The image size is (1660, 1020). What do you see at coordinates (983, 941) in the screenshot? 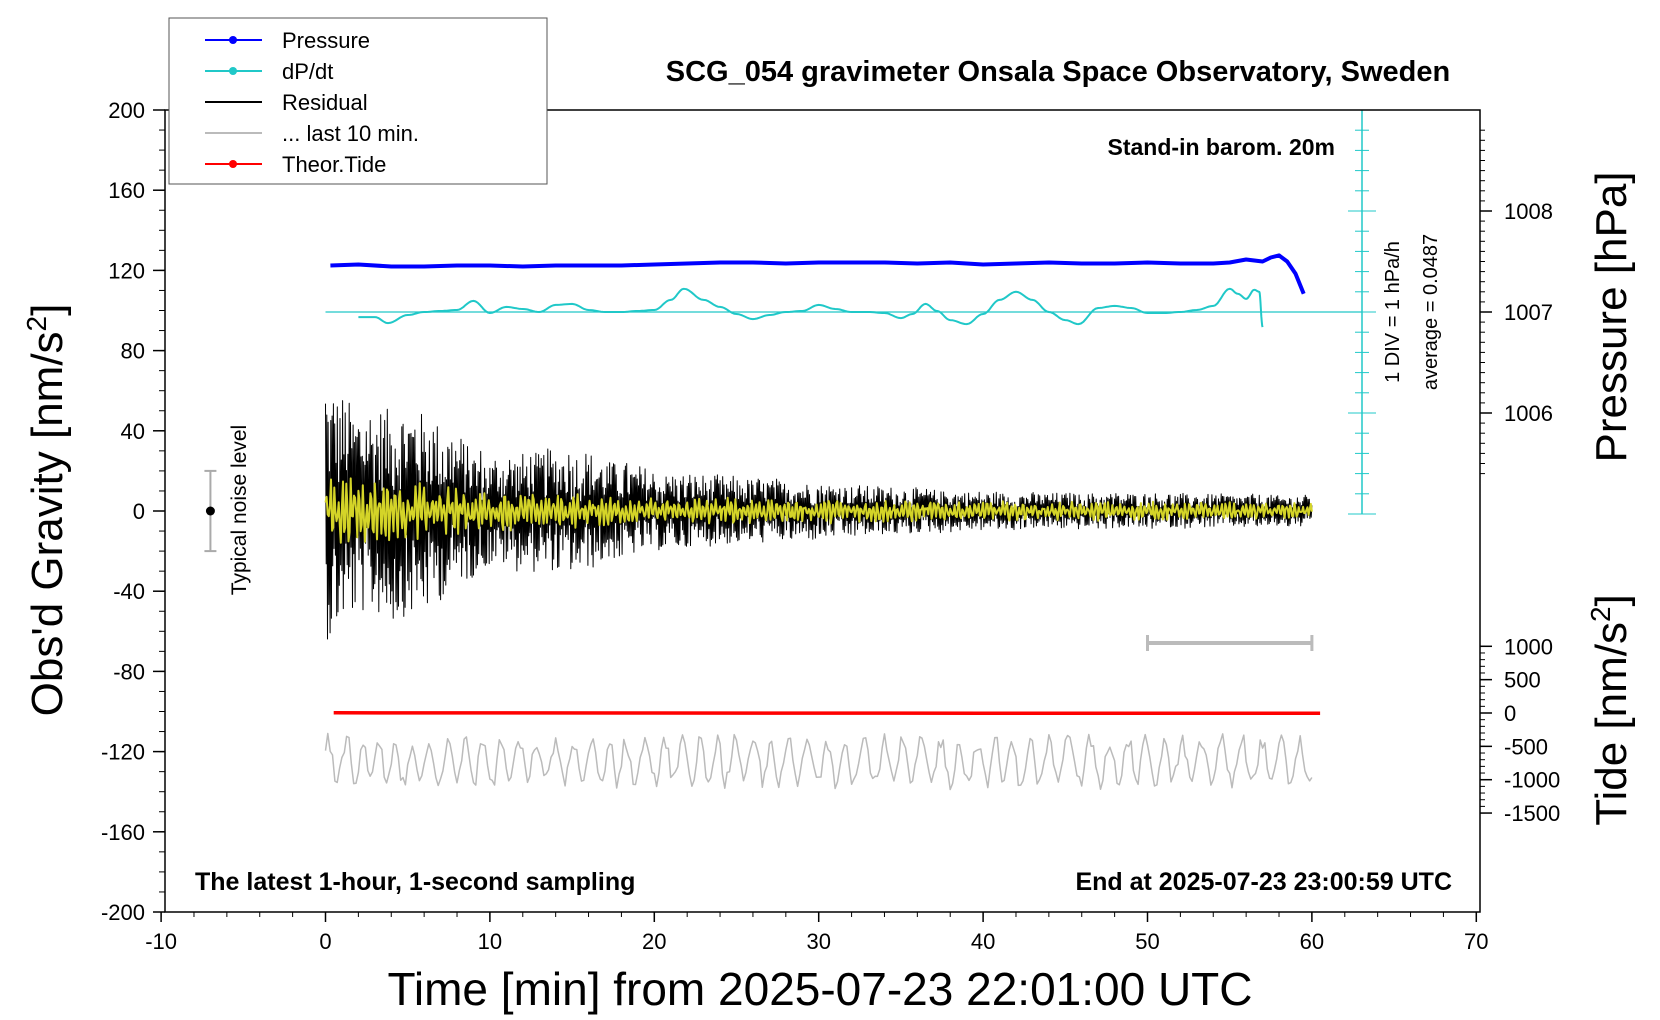
I see `x-tick-label: 40` at bounding box center [983, 941].